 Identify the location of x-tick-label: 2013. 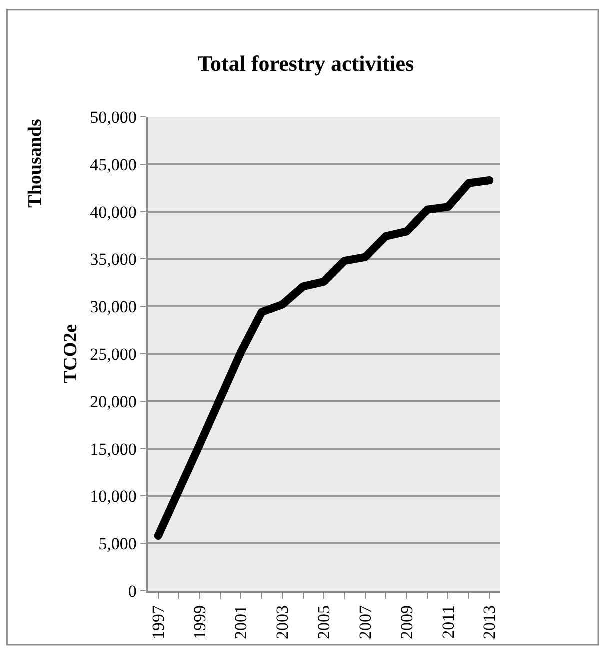
(490, 623).